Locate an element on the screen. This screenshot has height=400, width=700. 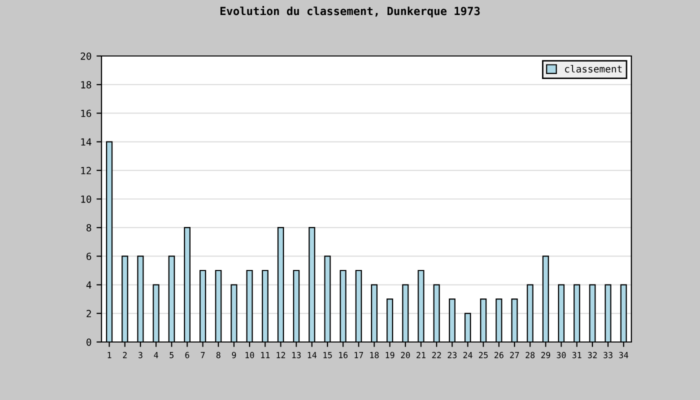
x-tick-label: 32 is located at coordinates (592, 355).